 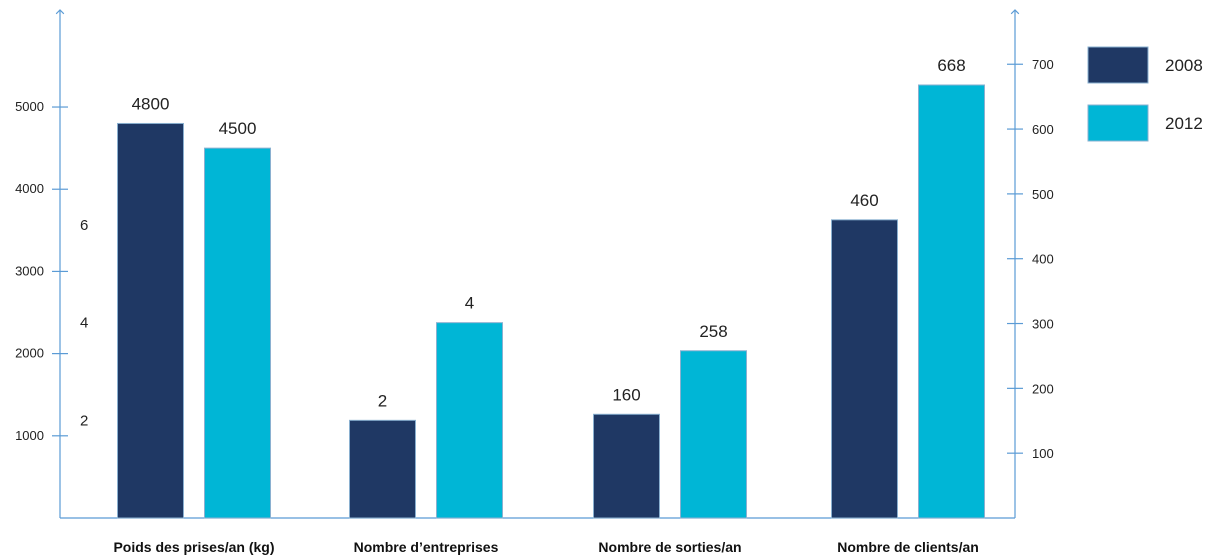 I want to click on value-label-2008-2: 2, so click(x=382, y=400).